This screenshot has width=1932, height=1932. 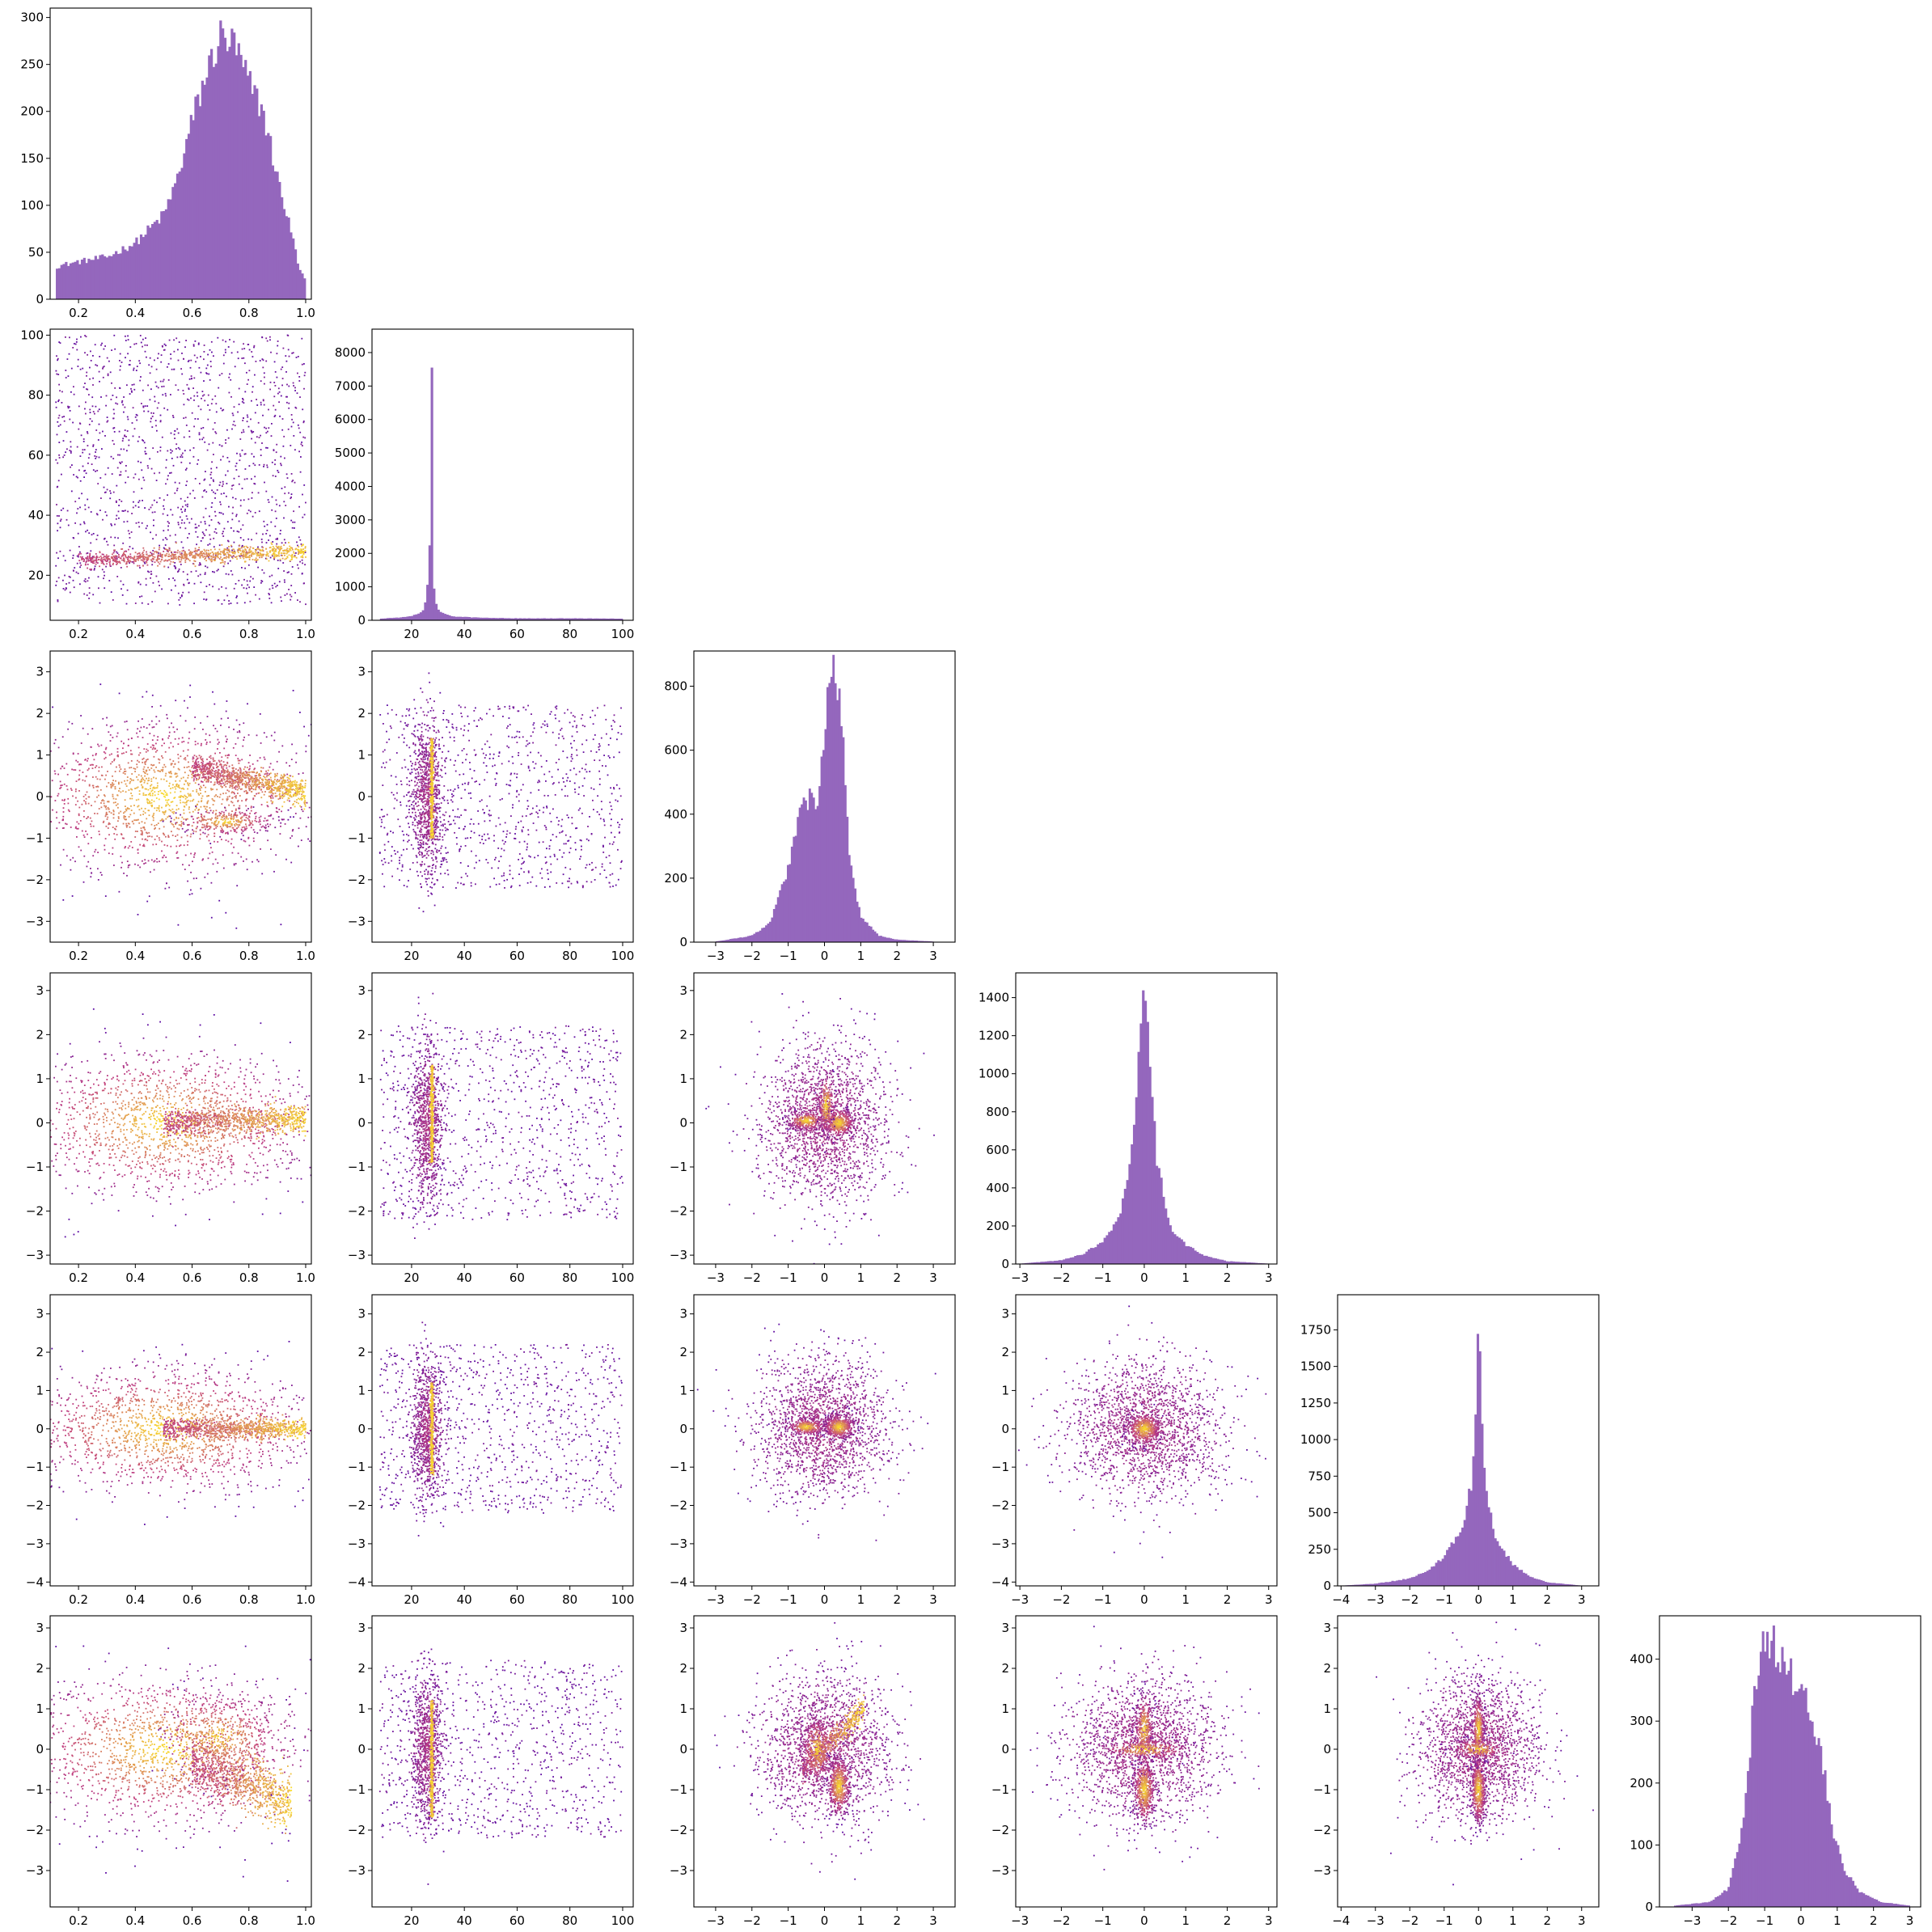 I want to click on y-tick-label: 100, so click(x=32, y=335).